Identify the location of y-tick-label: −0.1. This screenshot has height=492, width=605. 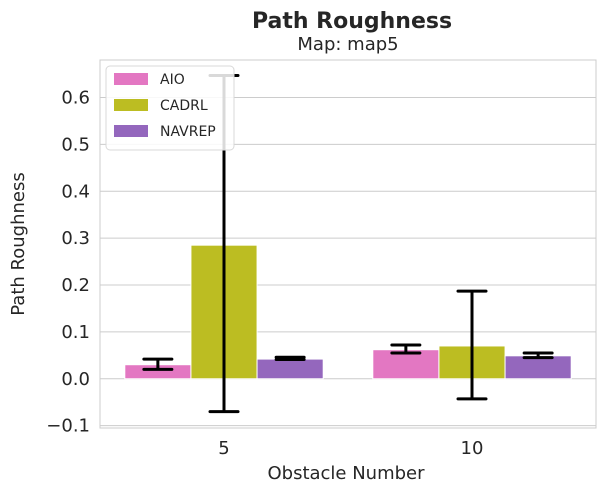
(68, 426).